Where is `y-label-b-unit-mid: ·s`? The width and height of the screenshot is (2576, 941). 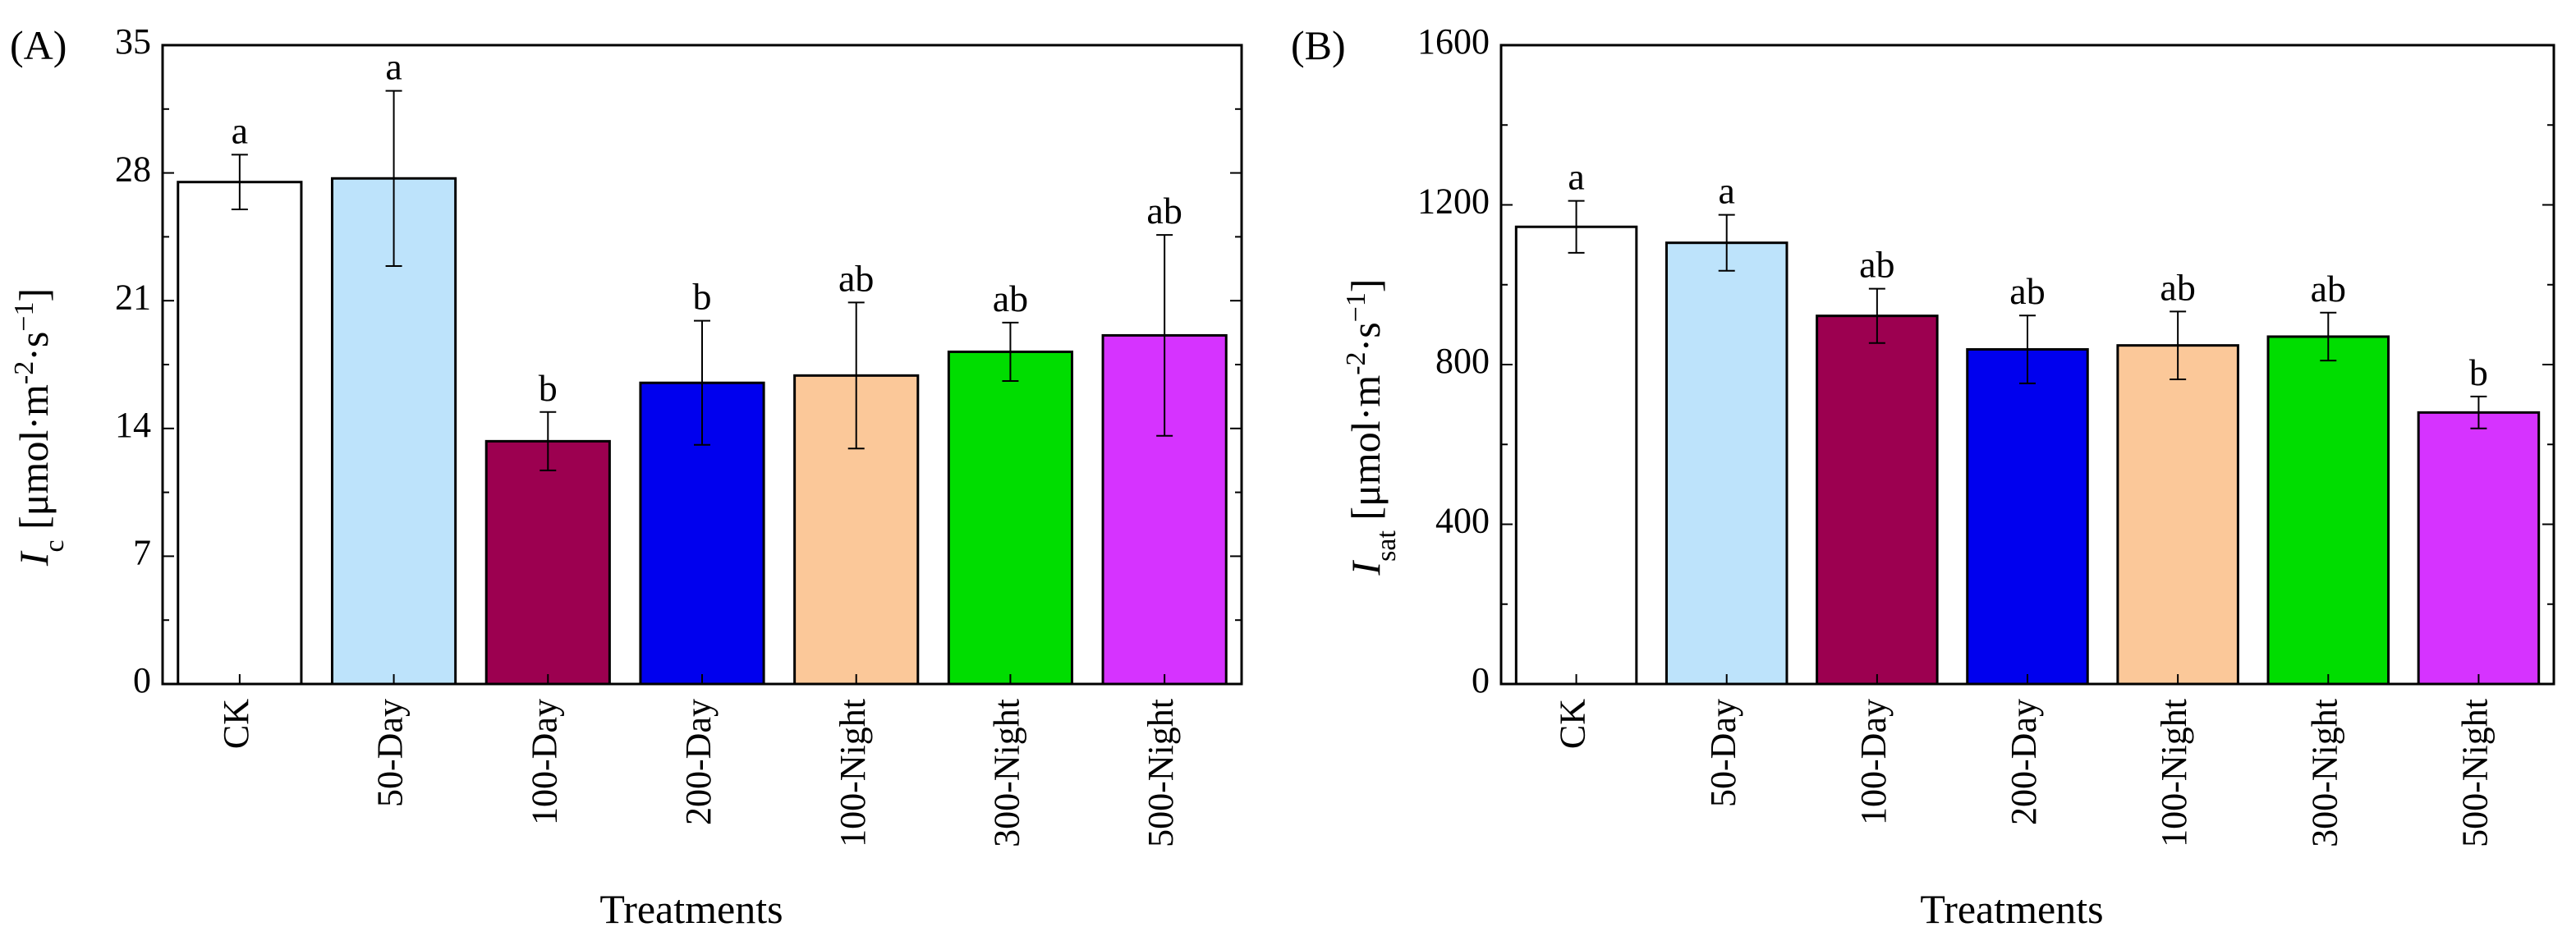
y-label-b-unit-mid: ·s is located at coordinates (1366, 337).